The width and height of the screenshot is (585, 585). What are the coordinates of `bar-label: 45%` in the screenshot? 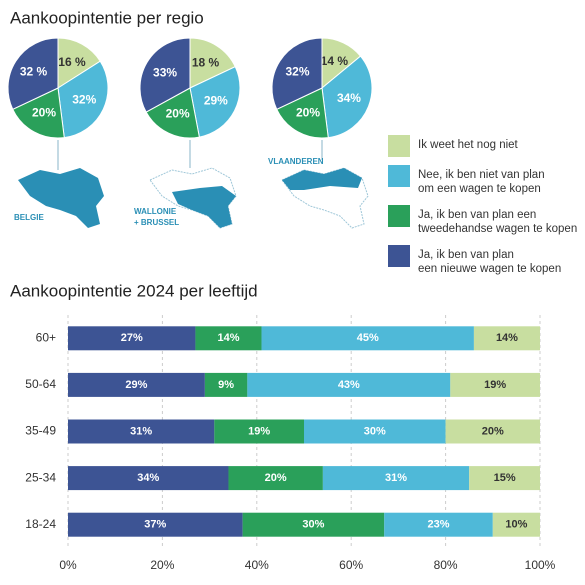 It's located at (368, 338).